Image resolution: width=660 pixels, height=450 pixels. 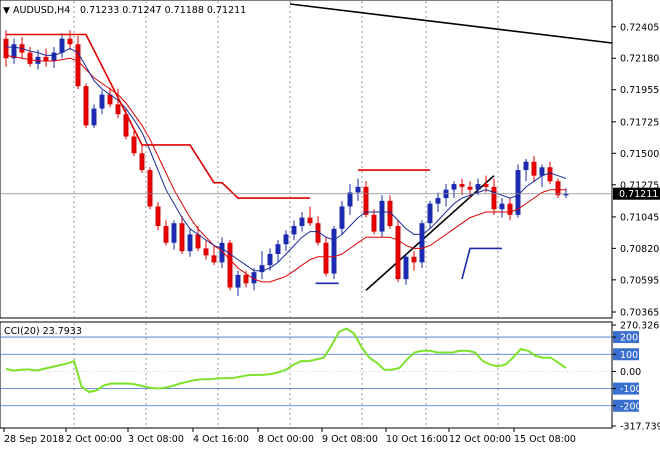 What do you see at coordinates (221, 439) in the screenshot?
I see `time-tick-label: 4 Oct 16:00` at bounding box center [221, 439].